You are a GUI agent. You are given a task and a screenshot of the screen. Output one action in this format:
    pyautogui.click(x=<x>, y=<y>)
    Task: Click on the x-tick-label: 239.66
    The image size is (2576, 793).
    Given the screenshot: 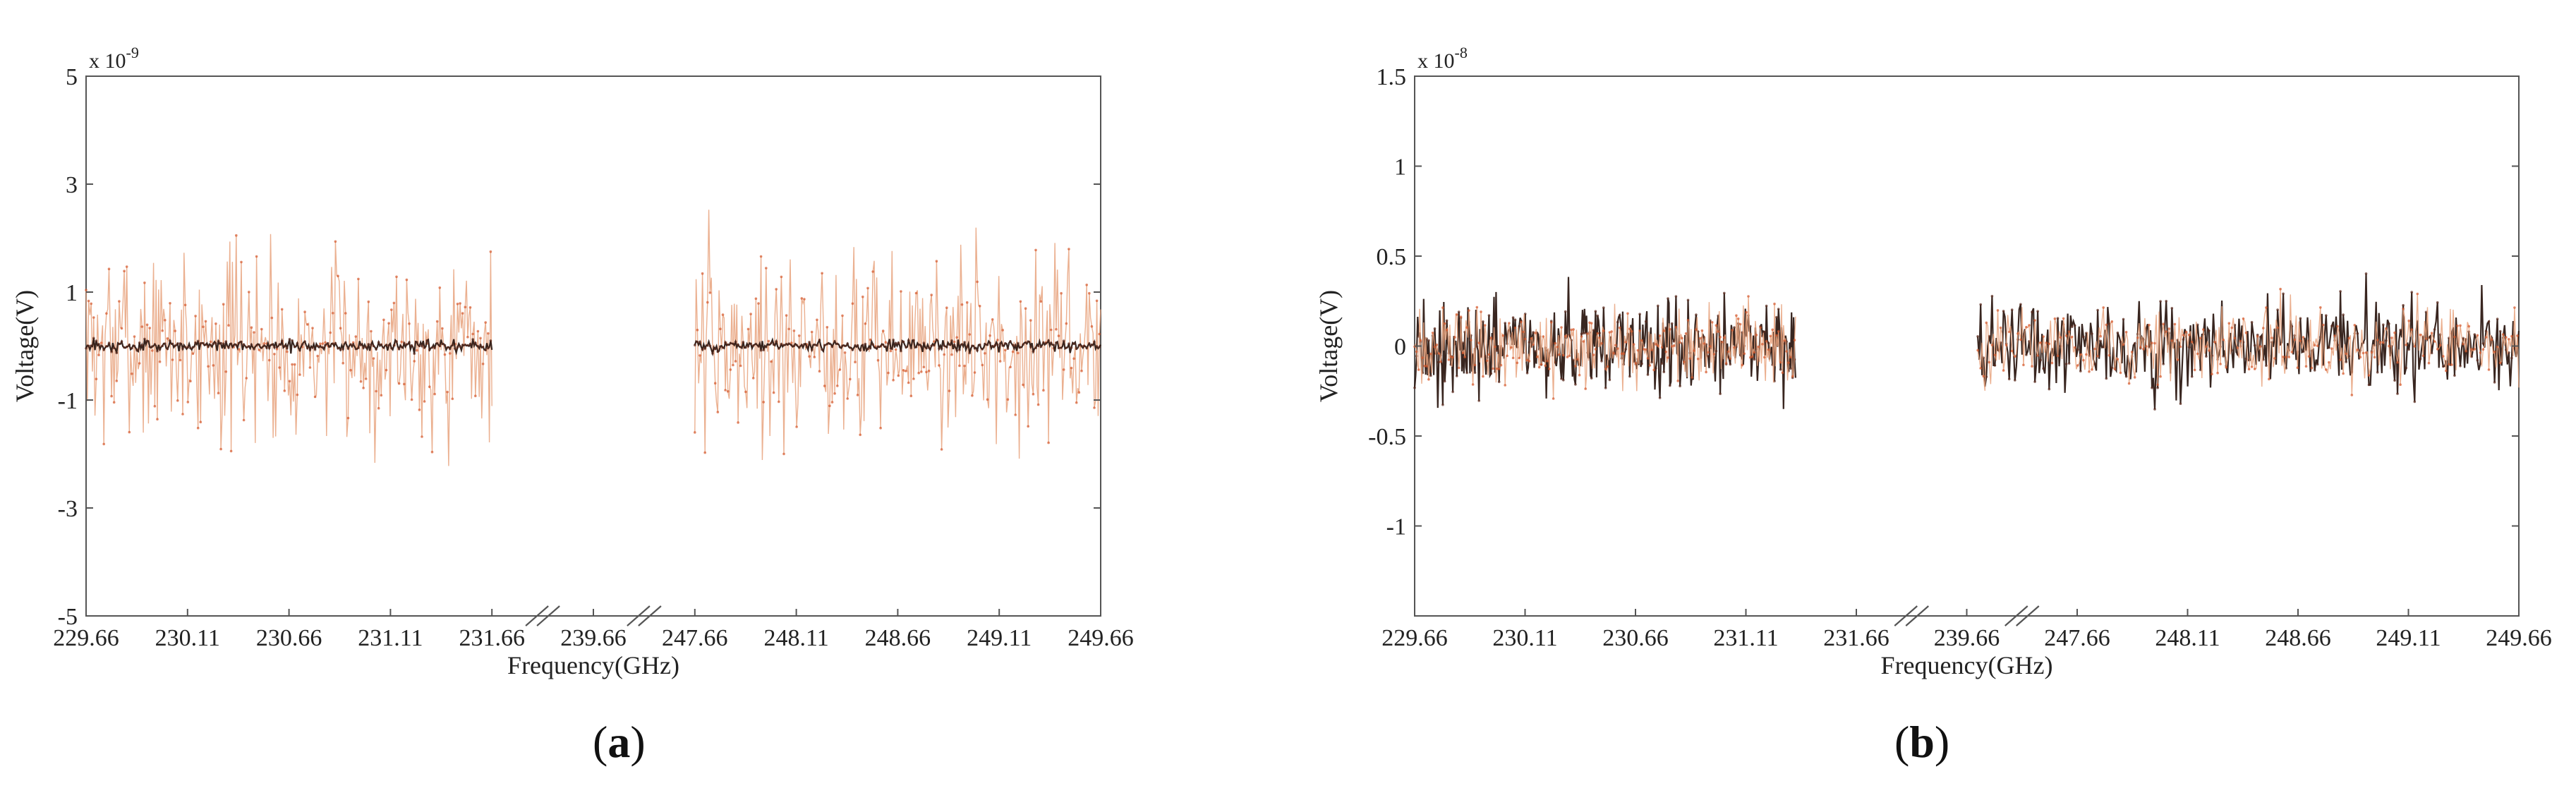 What is the action you would take?
    pyautogui.click(x=593, y=638)
    